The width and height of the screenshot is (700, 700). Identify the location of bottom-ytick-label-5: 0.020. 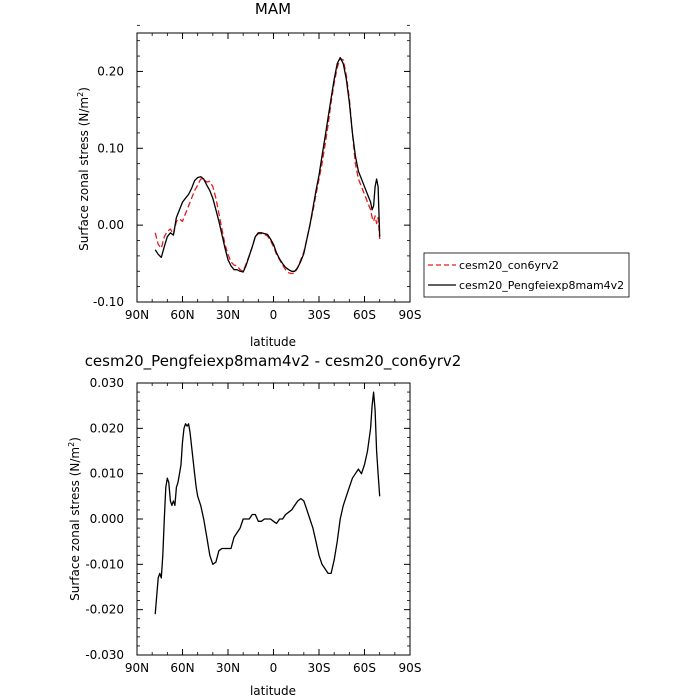
(107, 428).